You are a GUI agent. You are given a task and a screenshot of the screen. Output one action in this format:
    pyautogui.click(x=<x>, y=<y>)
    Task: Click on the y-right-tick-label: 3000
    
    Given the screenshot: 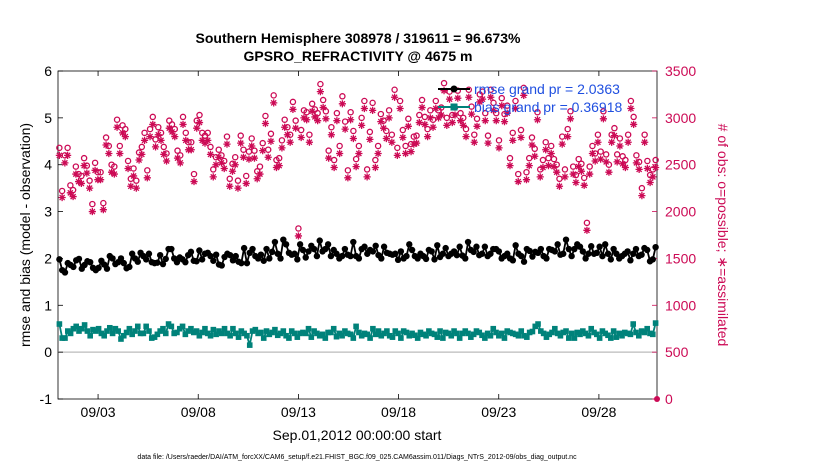 What is the action you would take?
    pyautogui.click(x=680, y=118)
    